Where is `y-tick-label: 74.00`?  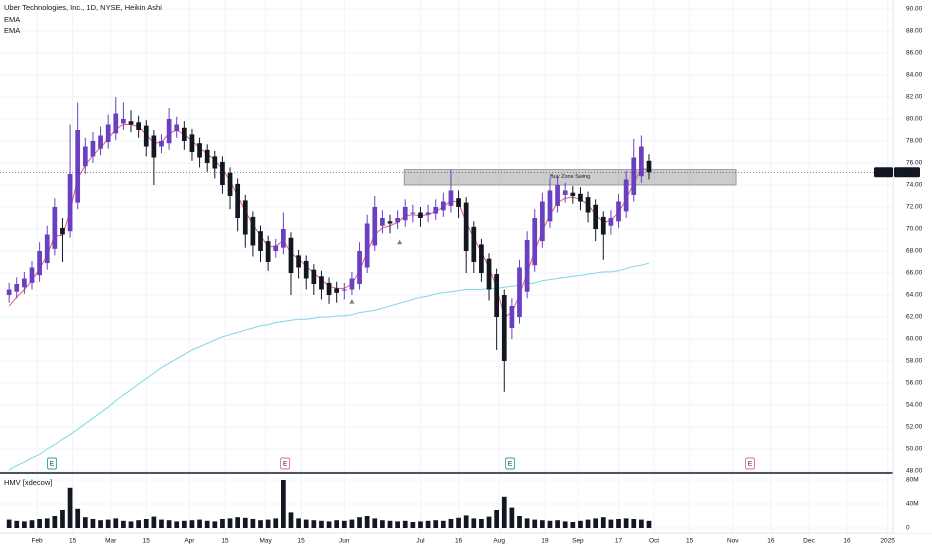
y-tick-label: 74.00 is located at coordinates (914, 185).